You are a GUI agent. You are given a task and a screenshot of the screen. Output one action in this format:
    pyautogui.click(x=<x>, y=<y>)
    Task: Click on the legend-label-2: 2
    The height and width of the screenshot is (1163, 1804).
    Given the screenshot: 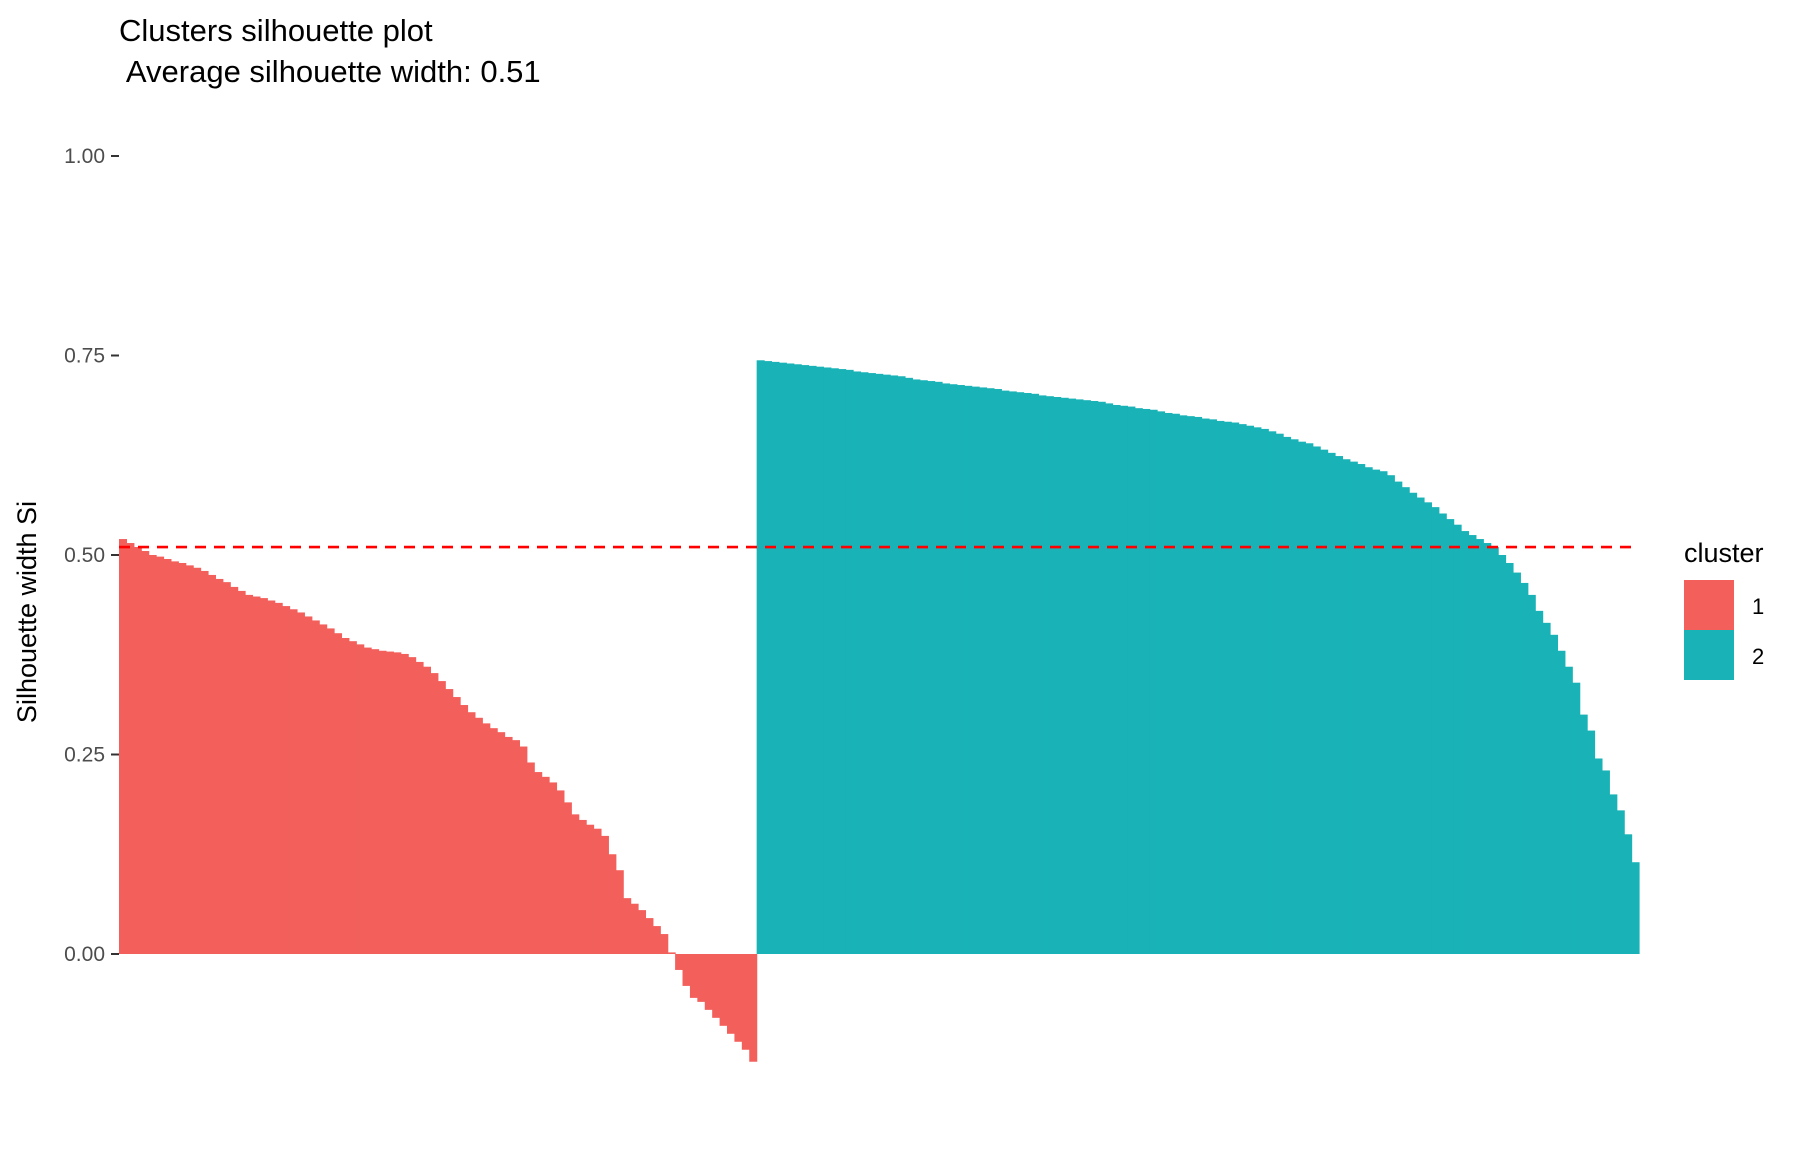 What is the action you would take?
    pyautogui.click(x=1758, y=656)
    